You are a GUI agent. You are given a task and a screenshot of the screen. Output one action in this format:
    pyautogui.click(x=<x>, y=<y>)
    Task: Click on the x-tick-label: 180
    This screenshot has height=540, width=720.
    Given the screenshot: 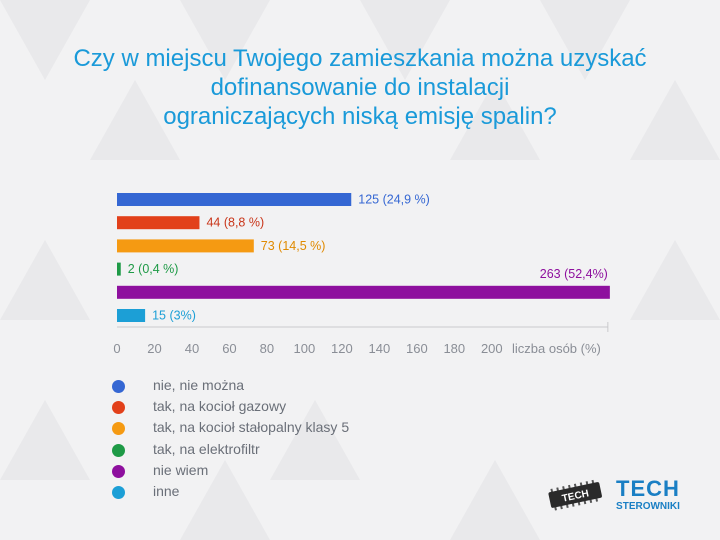 What is the action you would take?
    pyautogui.click(x=454, y=348)
    